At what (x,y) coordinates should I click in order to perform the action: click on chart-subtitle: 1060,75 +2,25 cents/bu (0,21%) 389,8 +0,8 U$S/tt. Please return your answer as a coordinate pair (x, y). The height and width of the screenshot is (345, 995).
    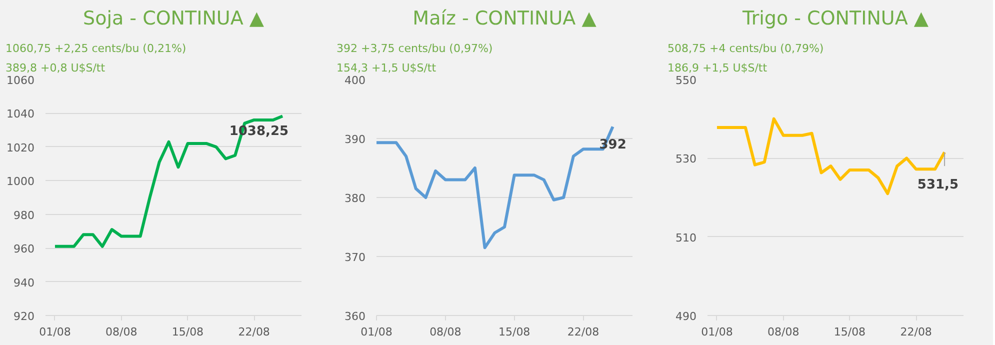
    Looking at the image, I should click on (96, 58).